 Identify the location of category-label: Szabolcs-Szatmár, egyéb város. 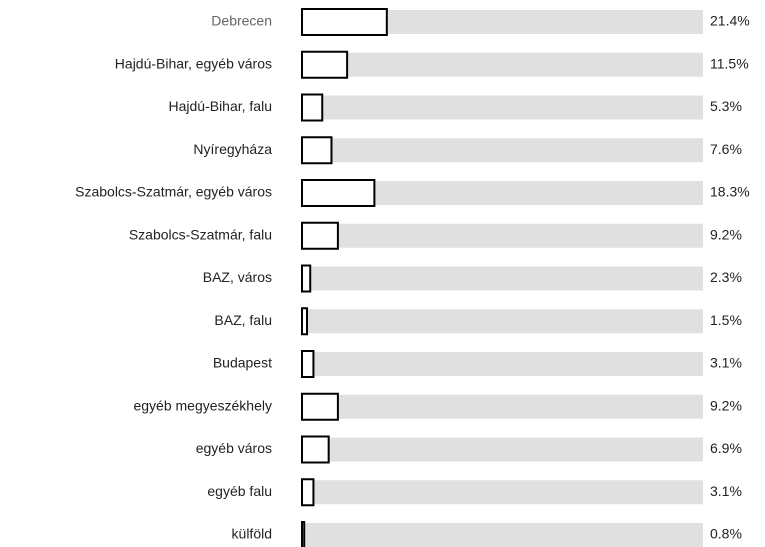
(173, 192).